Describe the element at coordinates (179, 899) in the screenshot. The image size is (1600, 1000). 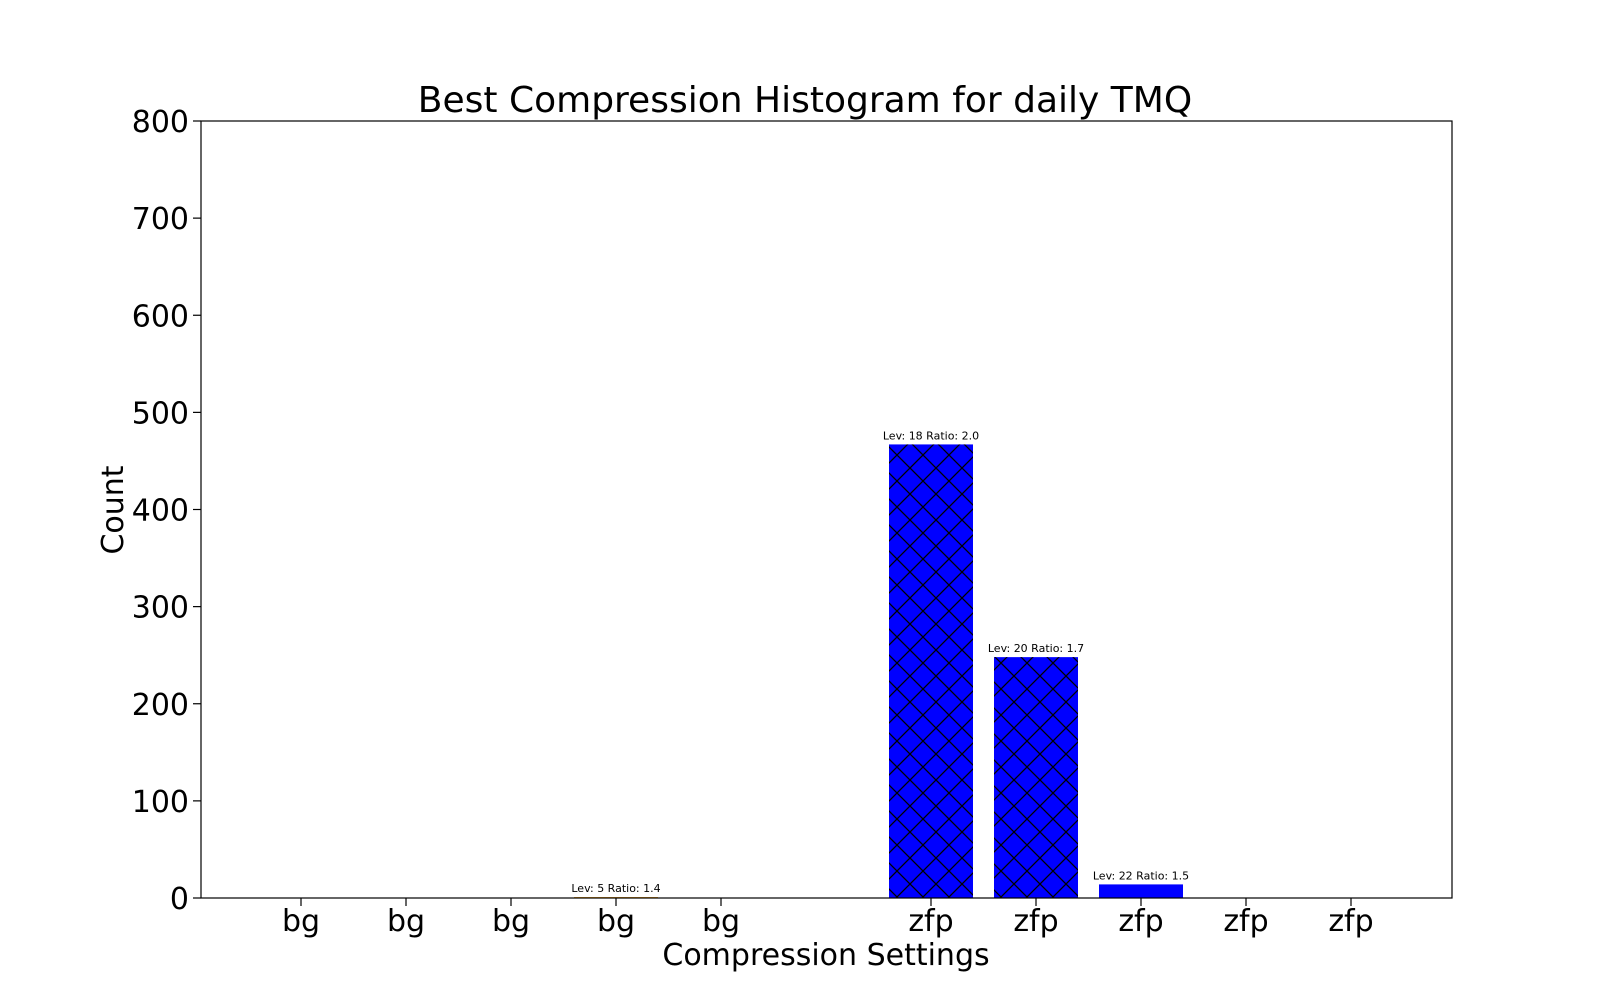
I see `y-tick-label: 0` at that location.